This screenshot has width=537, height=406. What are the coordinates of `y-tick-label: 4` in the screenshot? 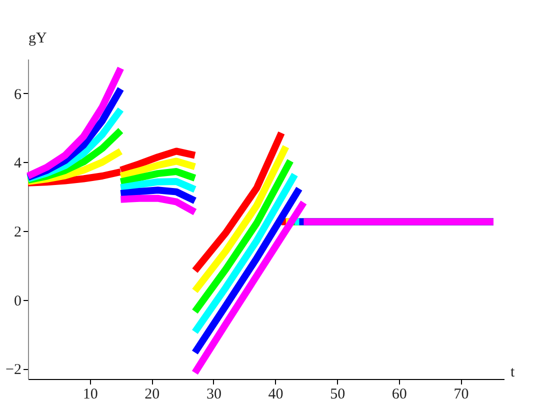 It's located at (18, 164).